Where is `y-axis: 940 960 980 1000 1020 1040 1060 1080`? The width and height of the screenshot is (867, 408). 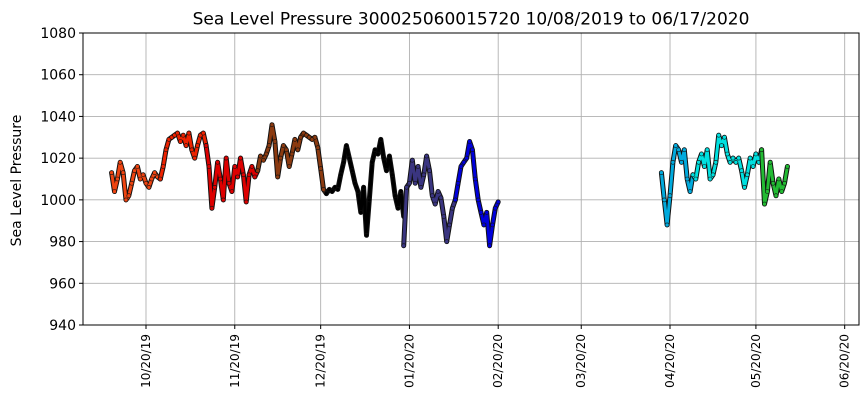 y-axis: 940 960 980 1000 1020 1040 1060 1080 is located at coordinates (61, 180).